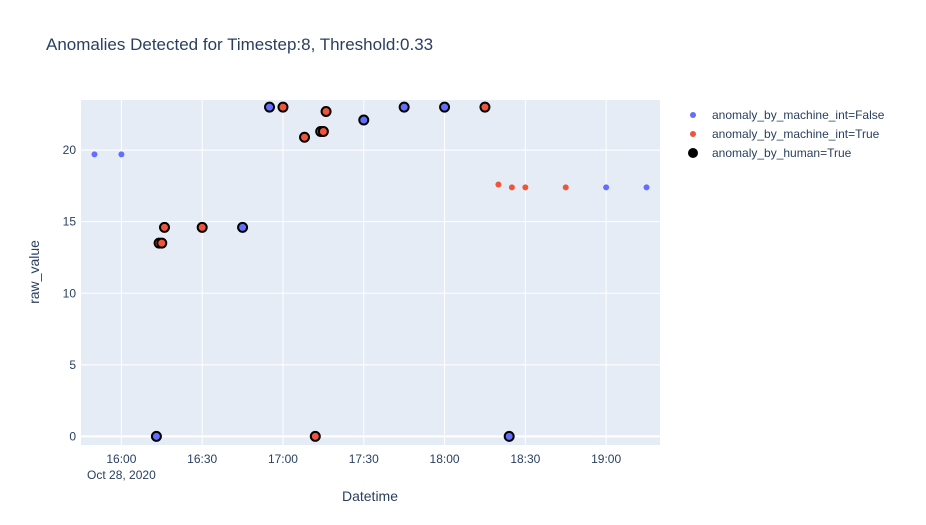 The image size is (926, 525). Describe the element at coordinates (798, 115) in the screenshot. I see `legend-label: anomaly_by_machine_int=False` at that location.